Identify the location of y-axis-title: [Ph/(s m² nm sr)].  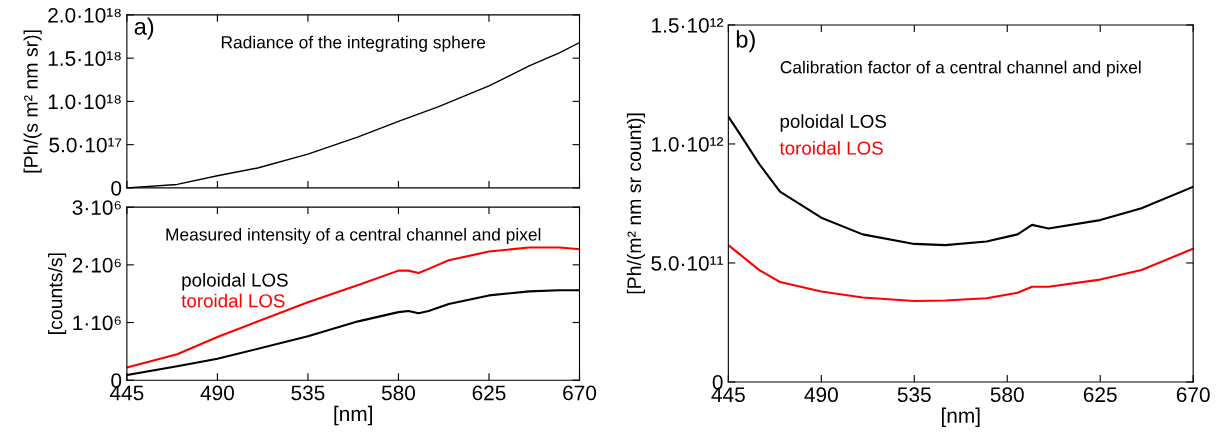
(32, 101).